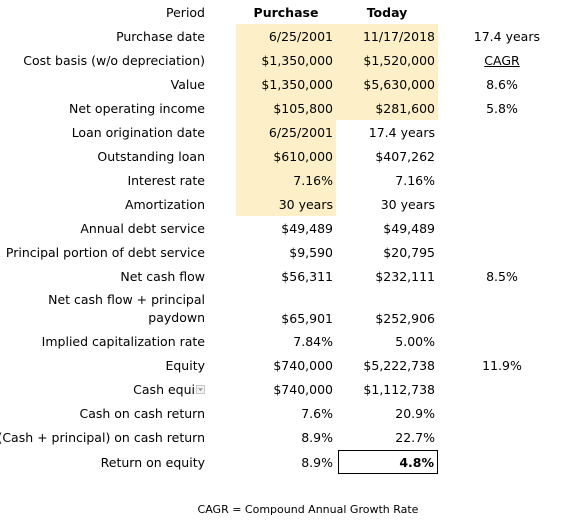 The height and width of the screenshot is (525, 586). Describe the element at coordinates (286, 108) in the screenshot. I see `purchase-cell: $105,800` at that location.